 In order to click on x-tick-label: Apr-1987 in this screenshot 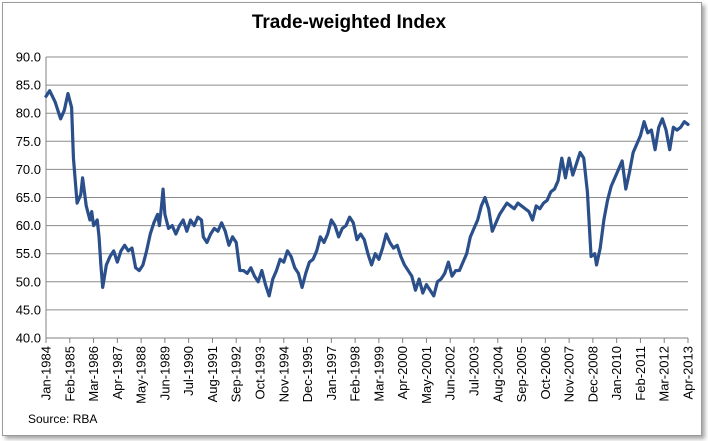, I will do `click(117, 372)`.